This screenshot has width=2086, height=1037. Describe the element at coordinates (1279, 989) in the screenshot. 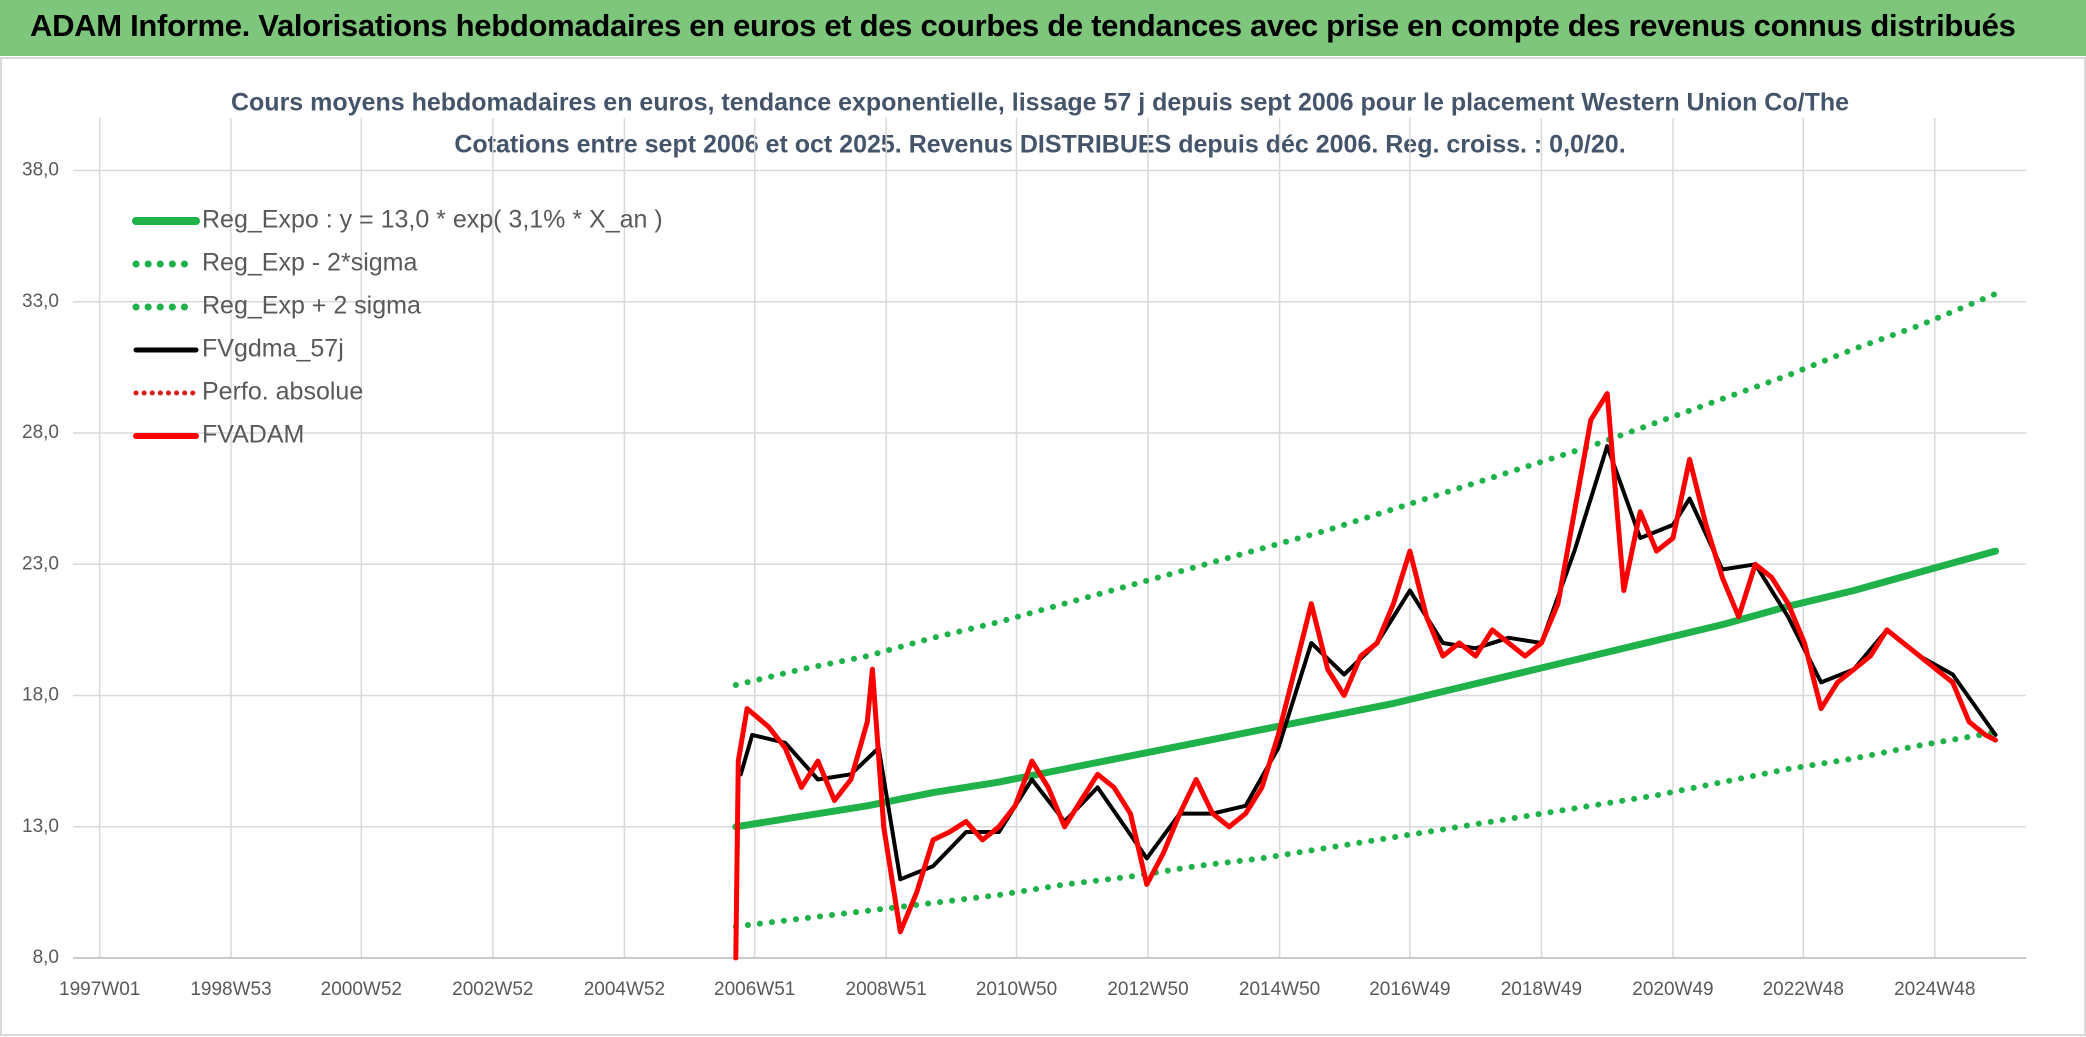

I see `x-tick-label: 2014W50` at that location.